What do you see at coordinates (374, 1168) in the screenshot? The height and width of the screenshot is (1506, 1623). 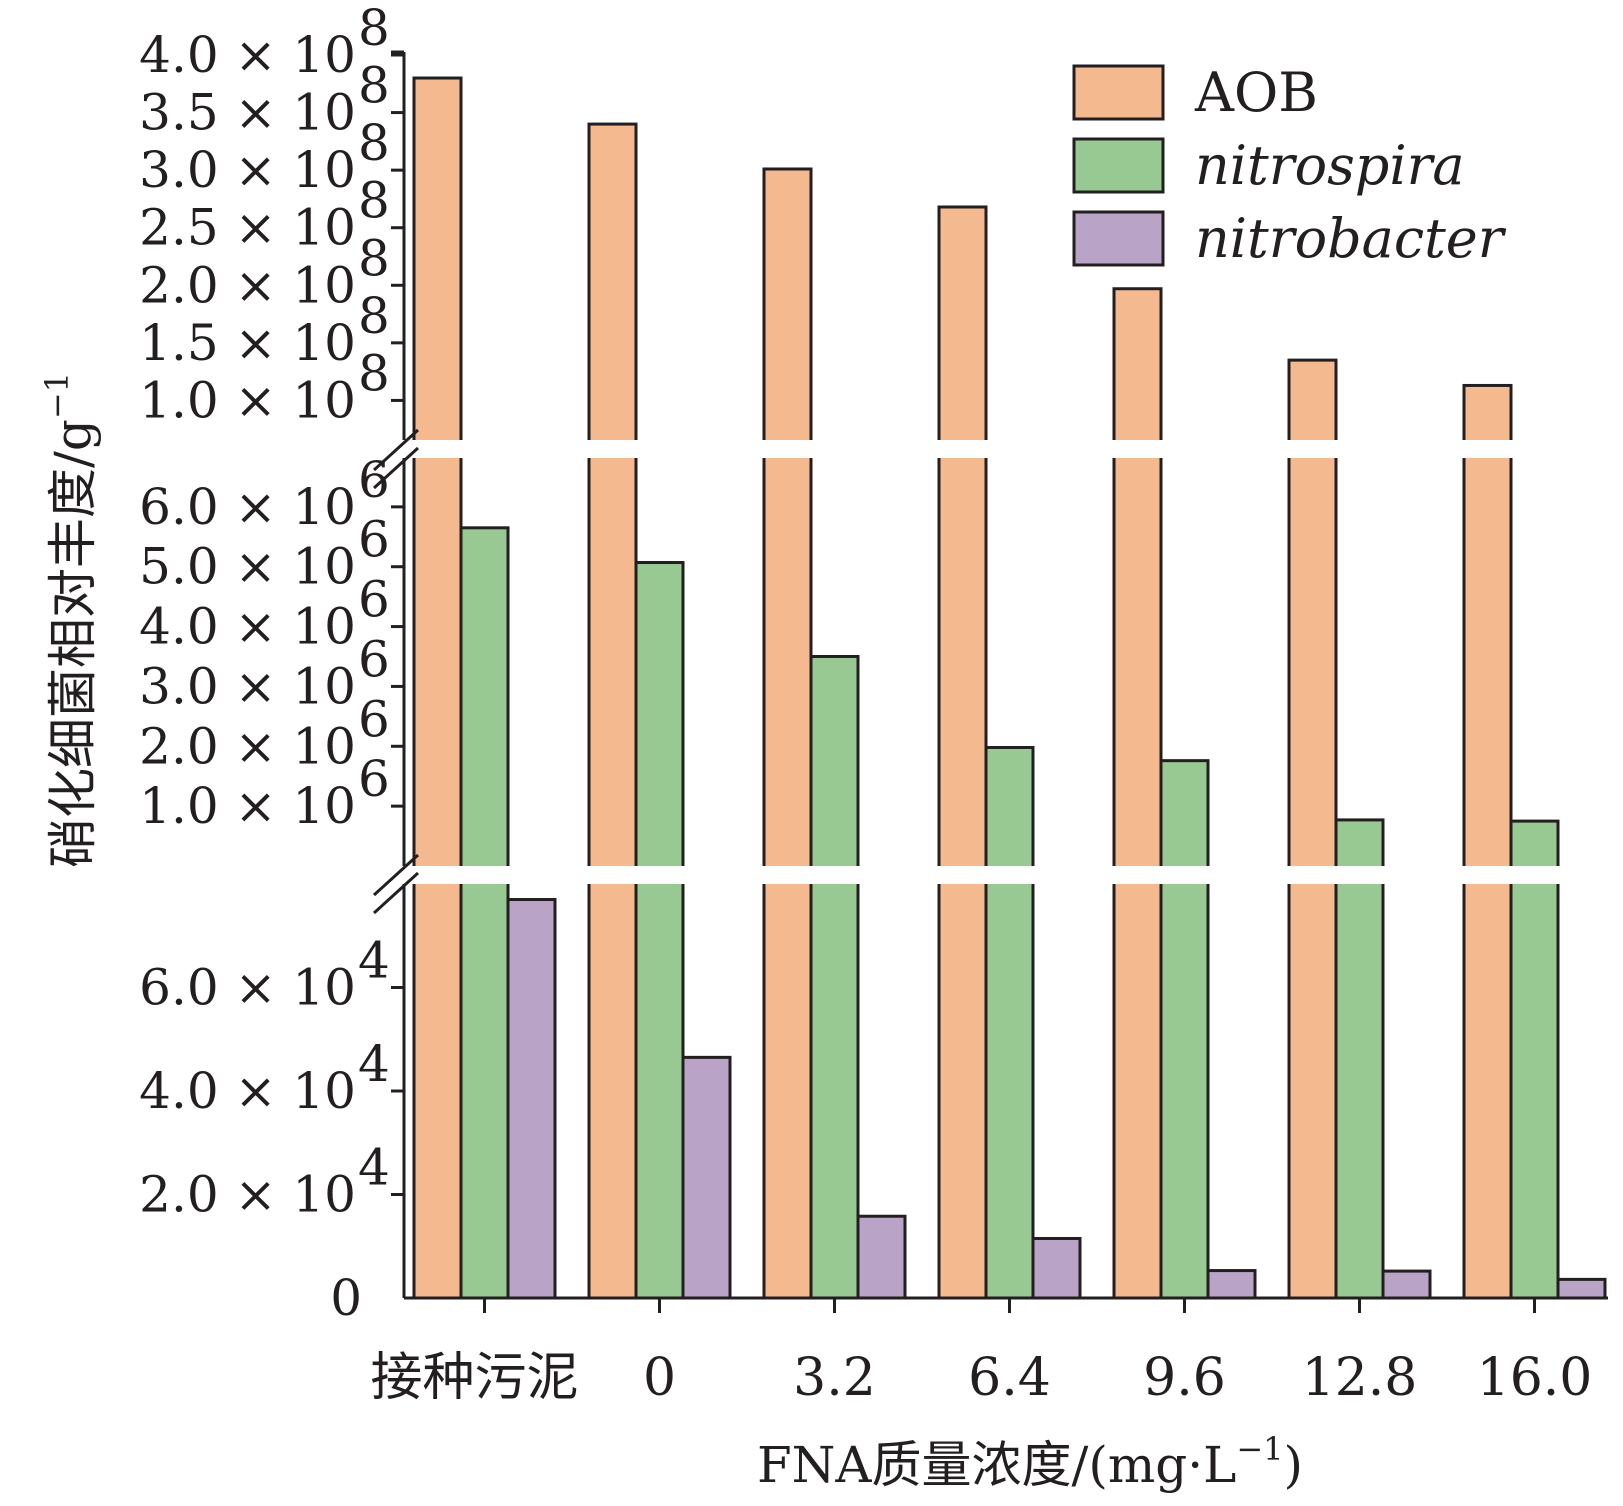 I see `y-tick-exponent-0-1: 4` at bounding box center [374, 1168].